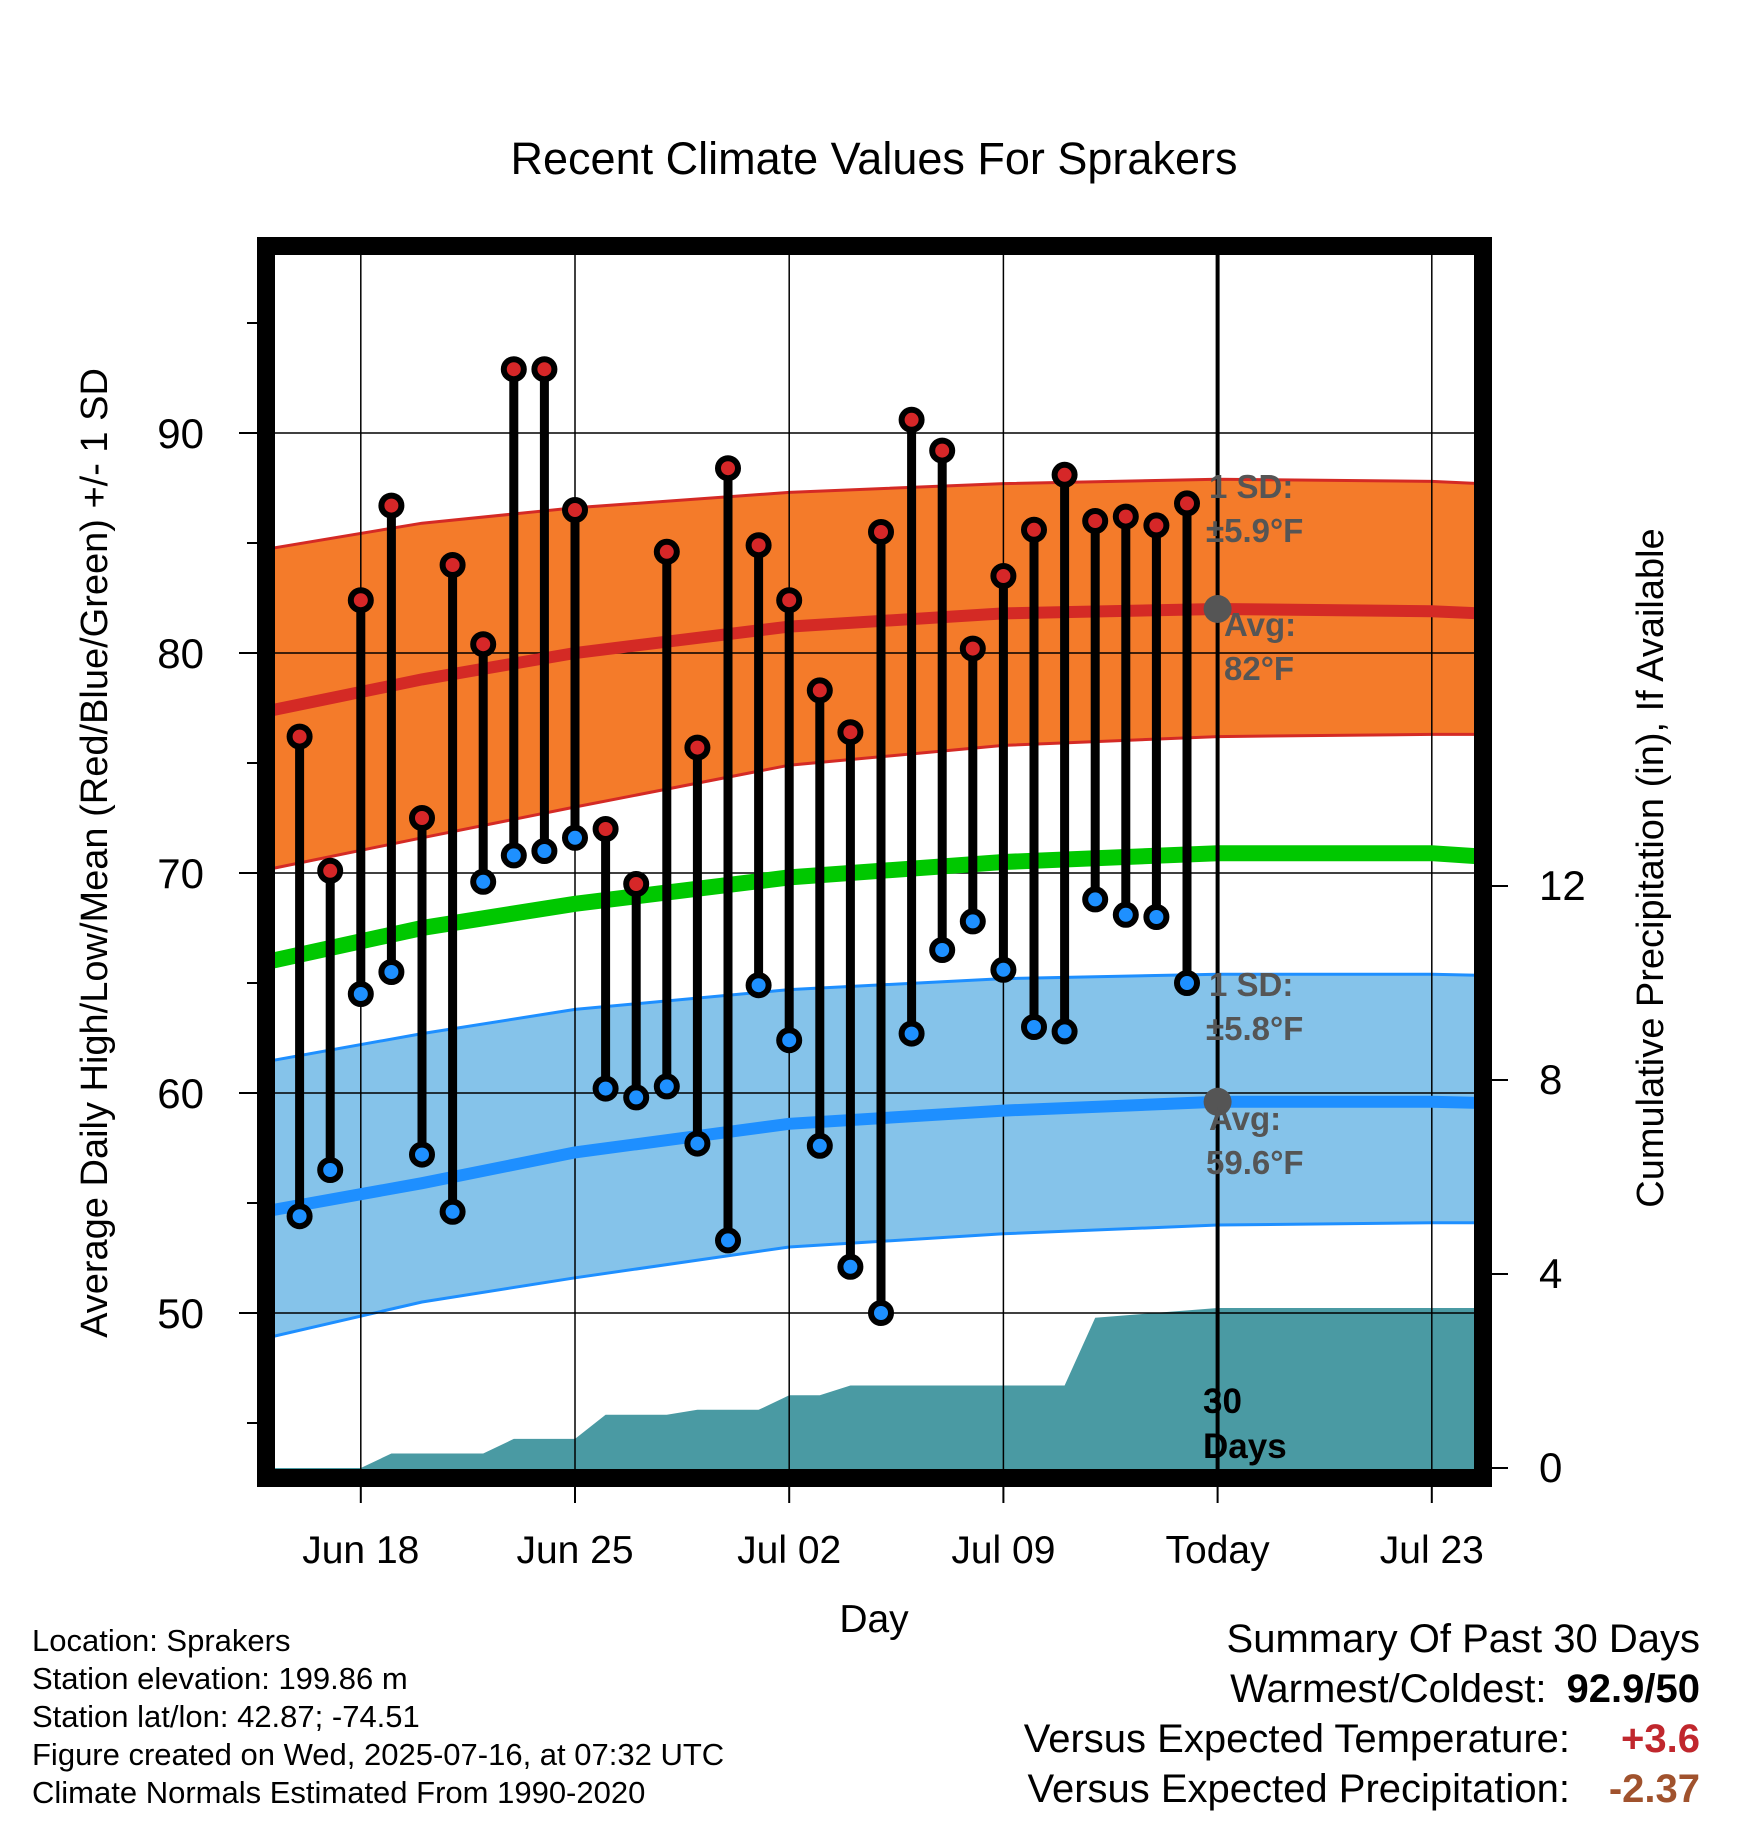 The width and height of the screenshot is (1748, 1828). What do you see at coordinates (1222, 1401) in the screenshot?
I see `period-label-number: 30` at bounding box center [1222, 1401].